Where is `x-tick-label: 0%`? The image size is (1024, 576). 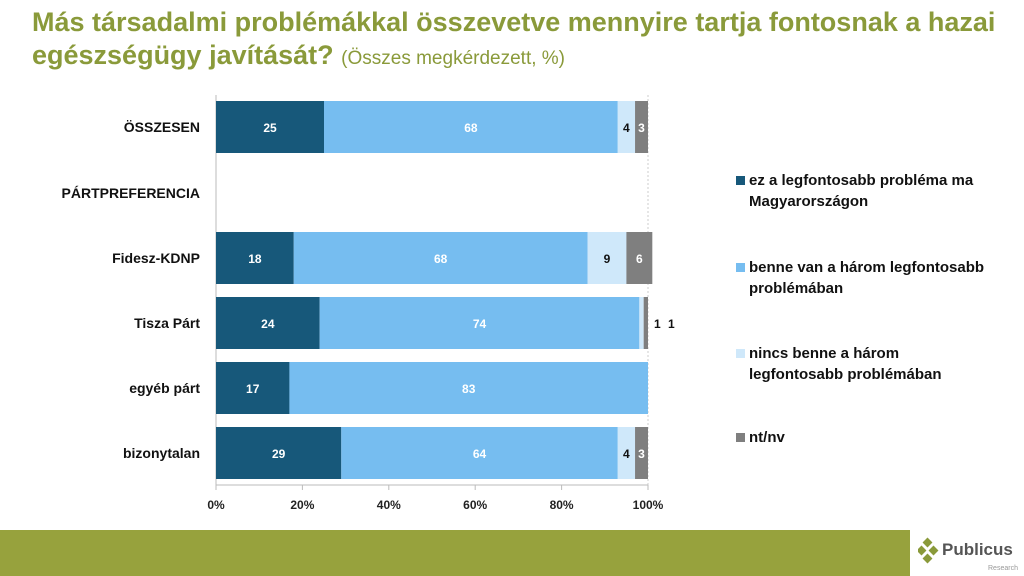
x-tick-label: 0% is located at coordinates (216, 505).